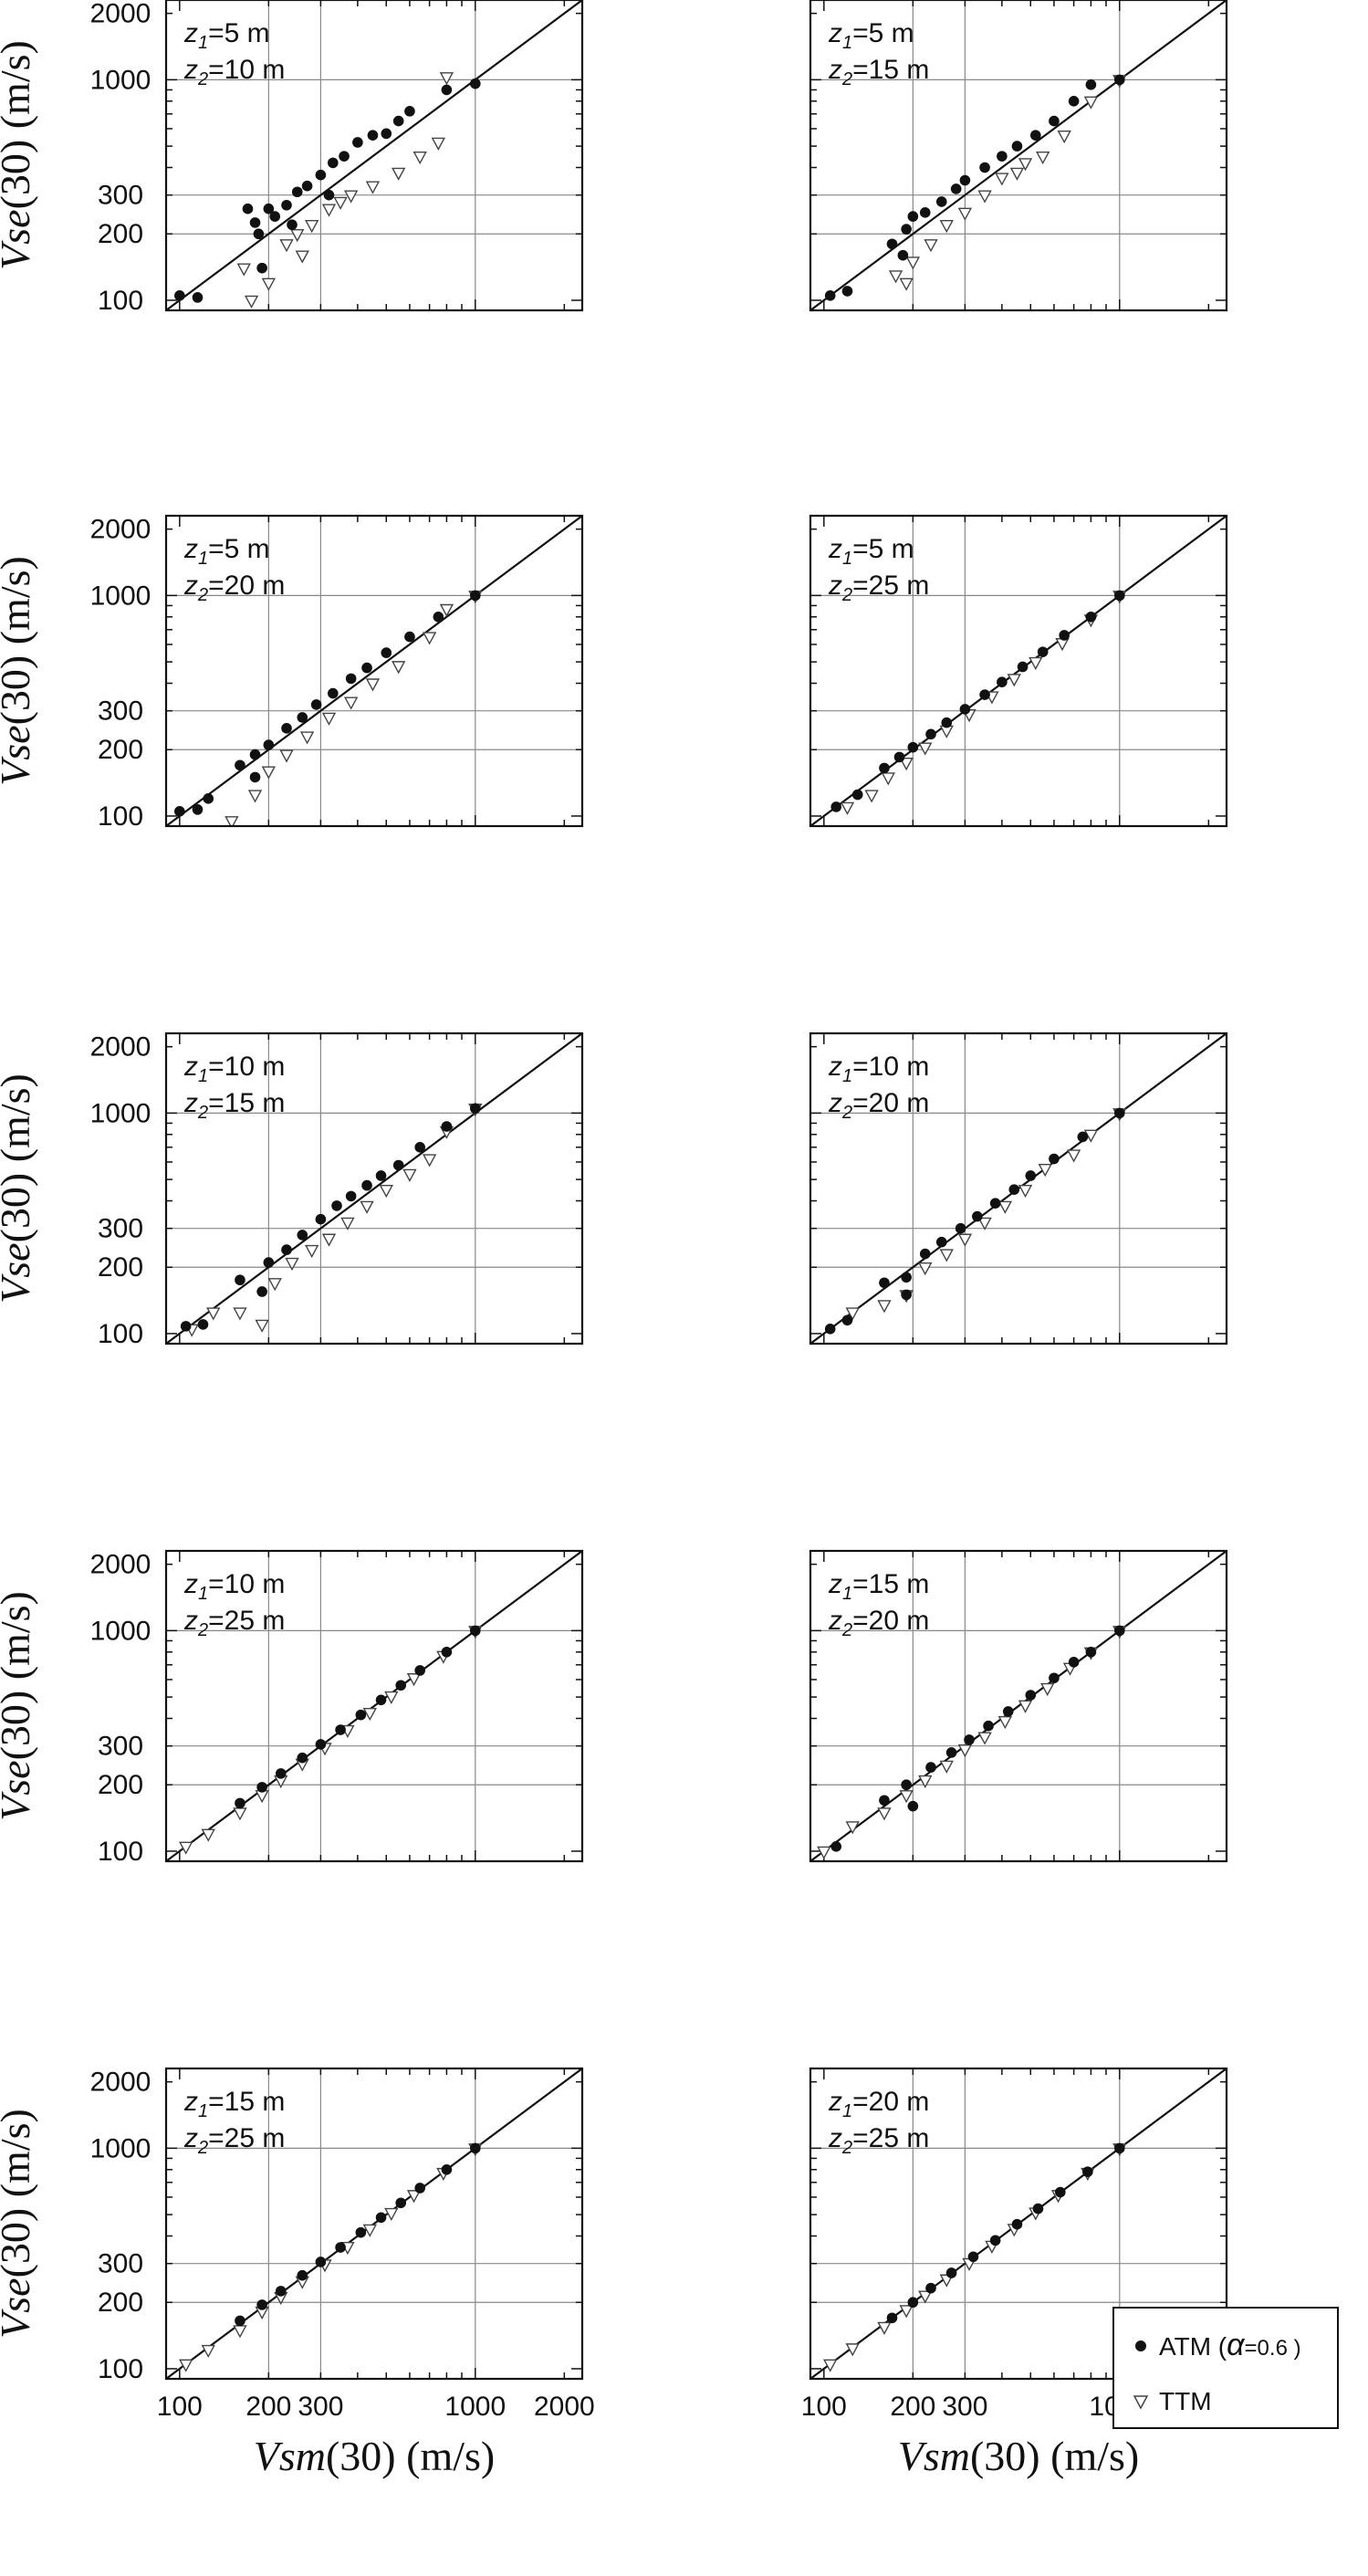 The image size is (1368, 2576). What do you see at coordinates (891, 1103) in the screenshot?
I see `annotation-z2-value: =20 m` at bounding box center [891, 1103].